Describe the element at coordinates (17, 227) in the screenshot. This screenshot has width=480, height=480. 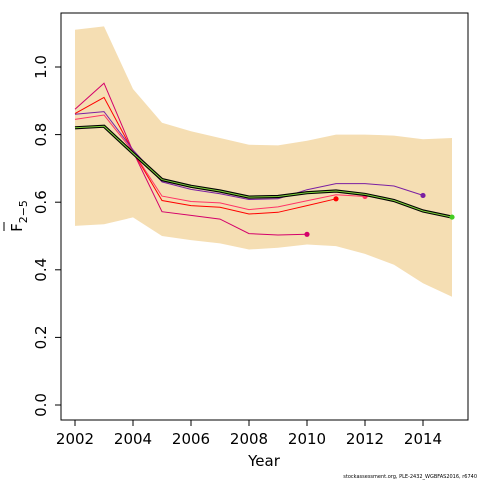
I see `y-axis-title-main: F` at that location.